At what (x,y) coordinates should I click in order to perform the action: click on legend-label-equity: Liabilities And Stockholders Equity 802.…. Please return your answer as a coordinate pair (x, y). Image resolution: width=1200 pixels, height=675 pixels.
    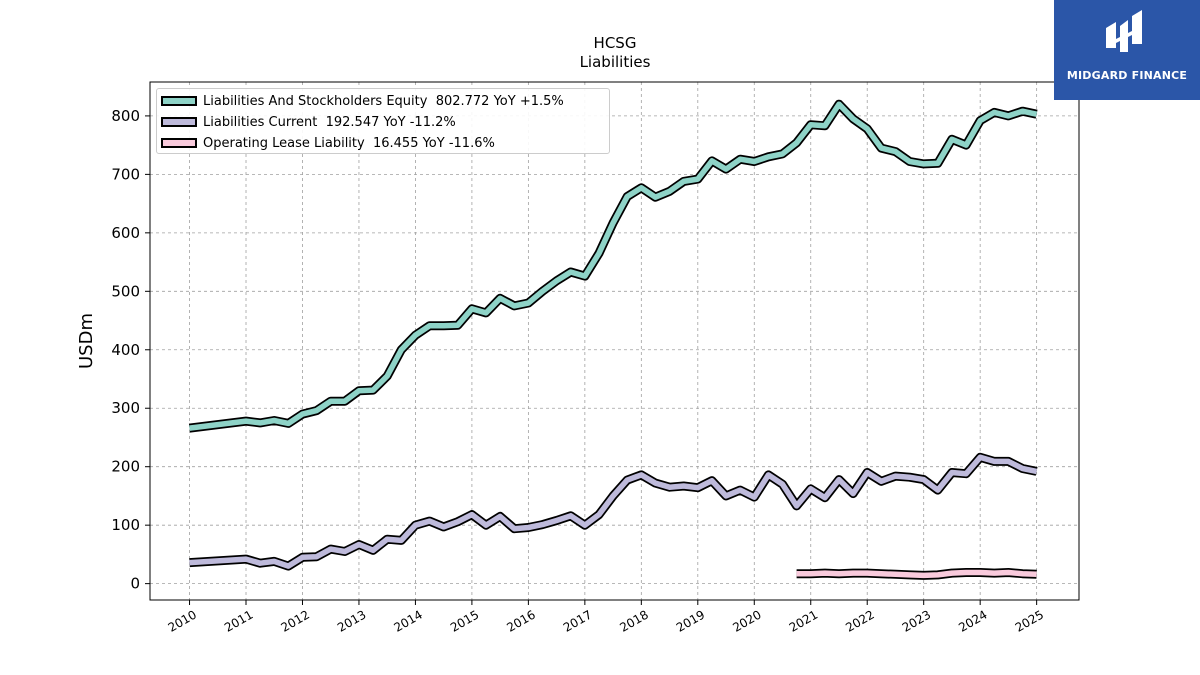
    Looking at the image, I should click on (383, 101).